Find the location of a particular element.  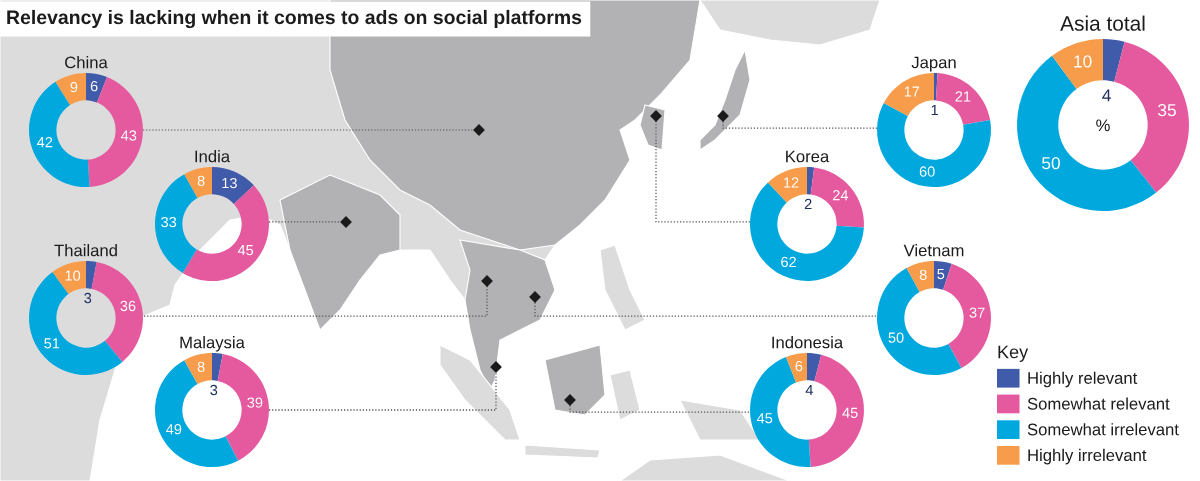

data-label: 35 is located at coordinates (1166, 110).